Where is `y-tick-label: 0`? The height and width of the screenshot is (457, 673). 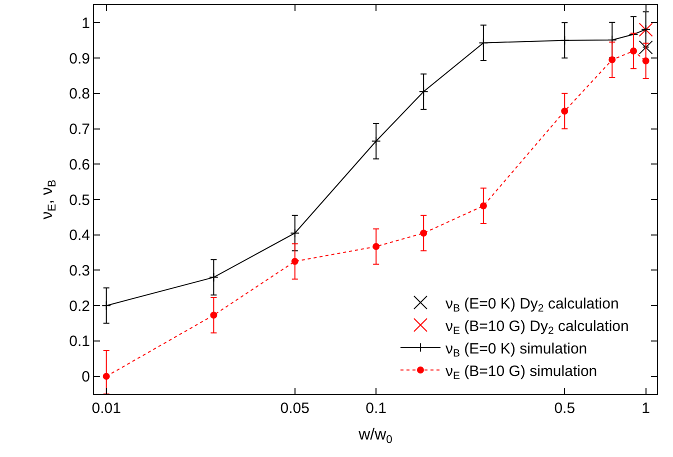 y-tick-label: 0 is located at coordinates (86, 377).